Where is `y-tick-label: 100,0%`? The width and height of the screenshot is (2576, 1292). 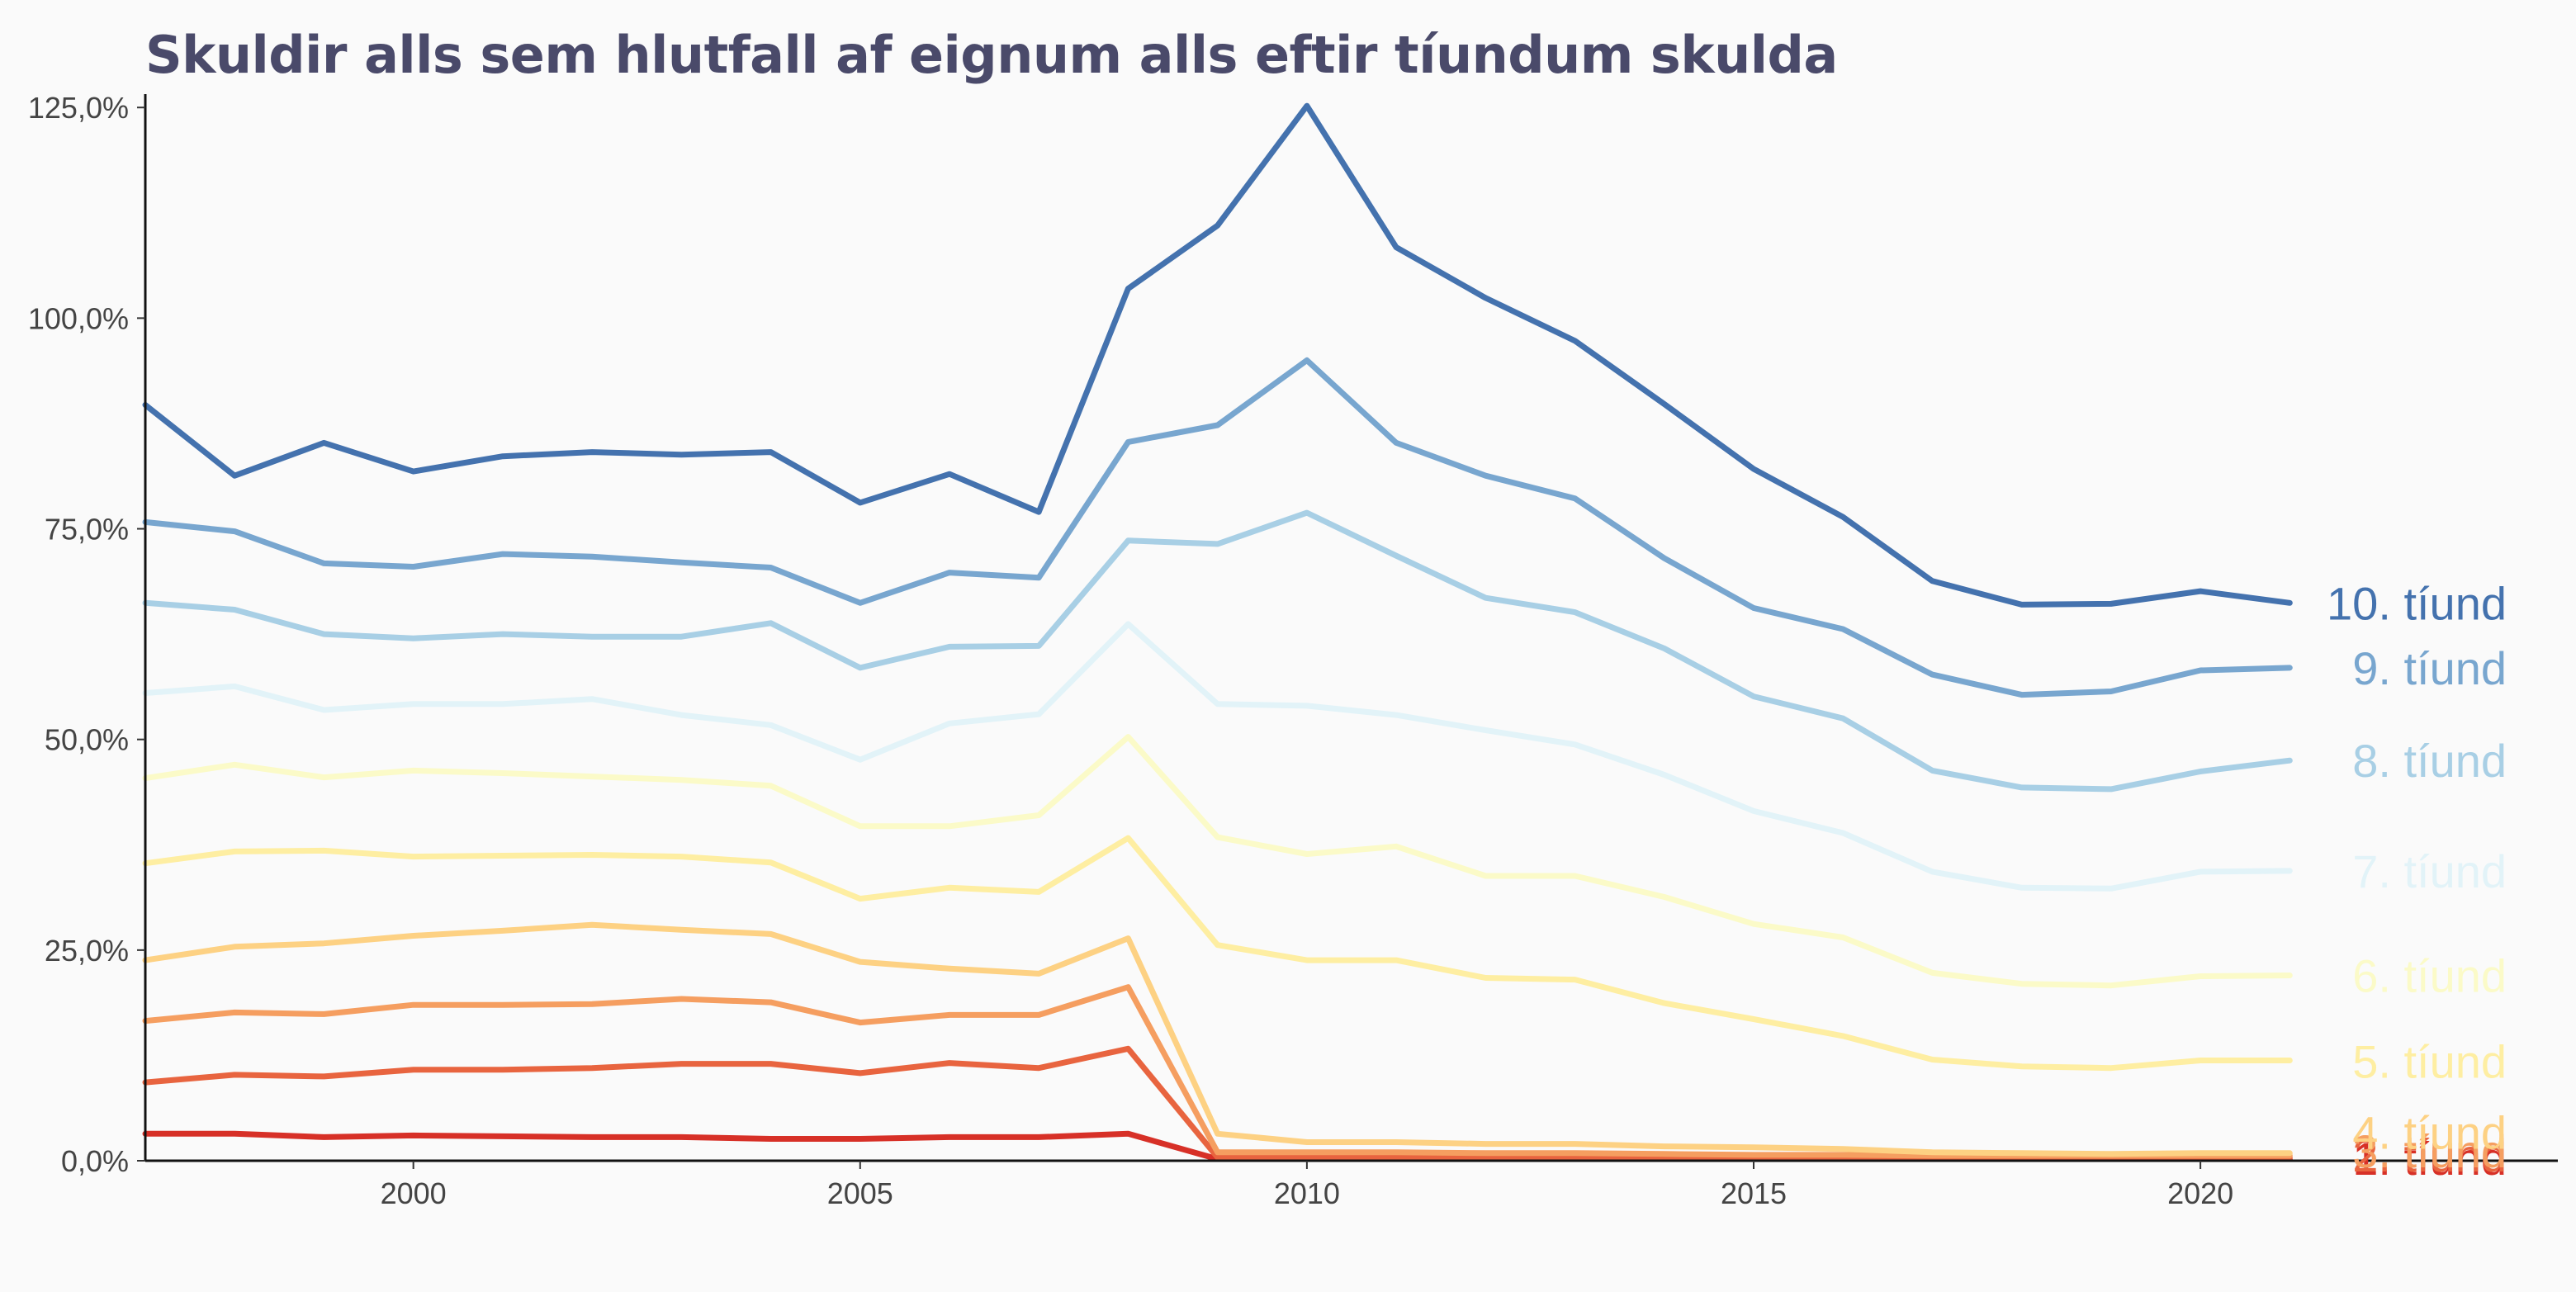 y-tick-label: 100,0% is located at coordinates (78, 318).